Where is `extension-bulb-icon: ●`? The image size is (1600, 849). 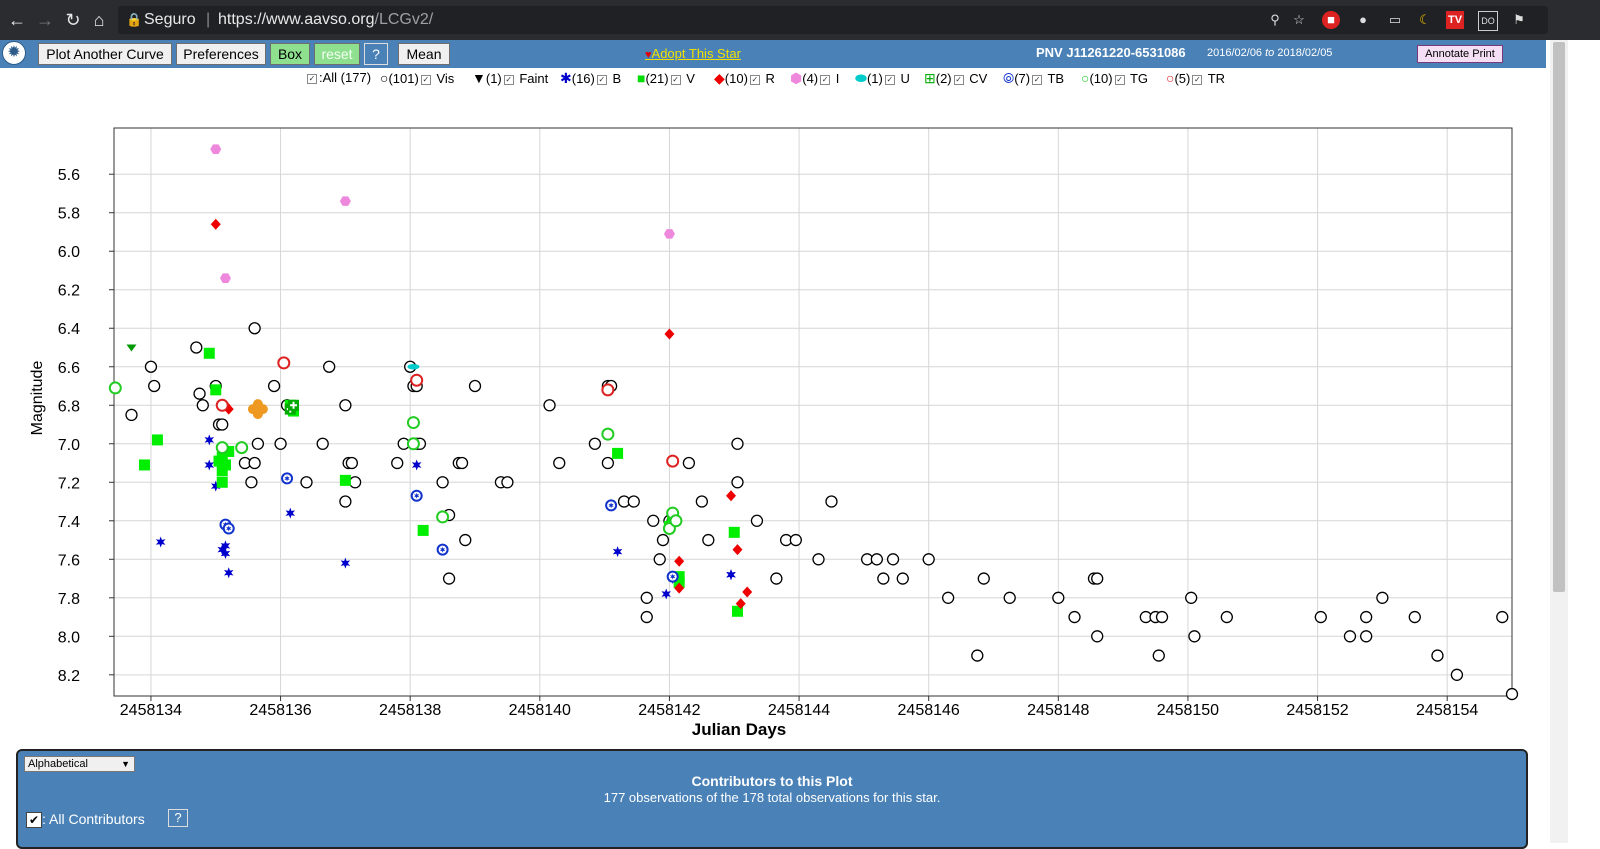
extension-bulb-icon: ● is located at coordinates (1363, 19).